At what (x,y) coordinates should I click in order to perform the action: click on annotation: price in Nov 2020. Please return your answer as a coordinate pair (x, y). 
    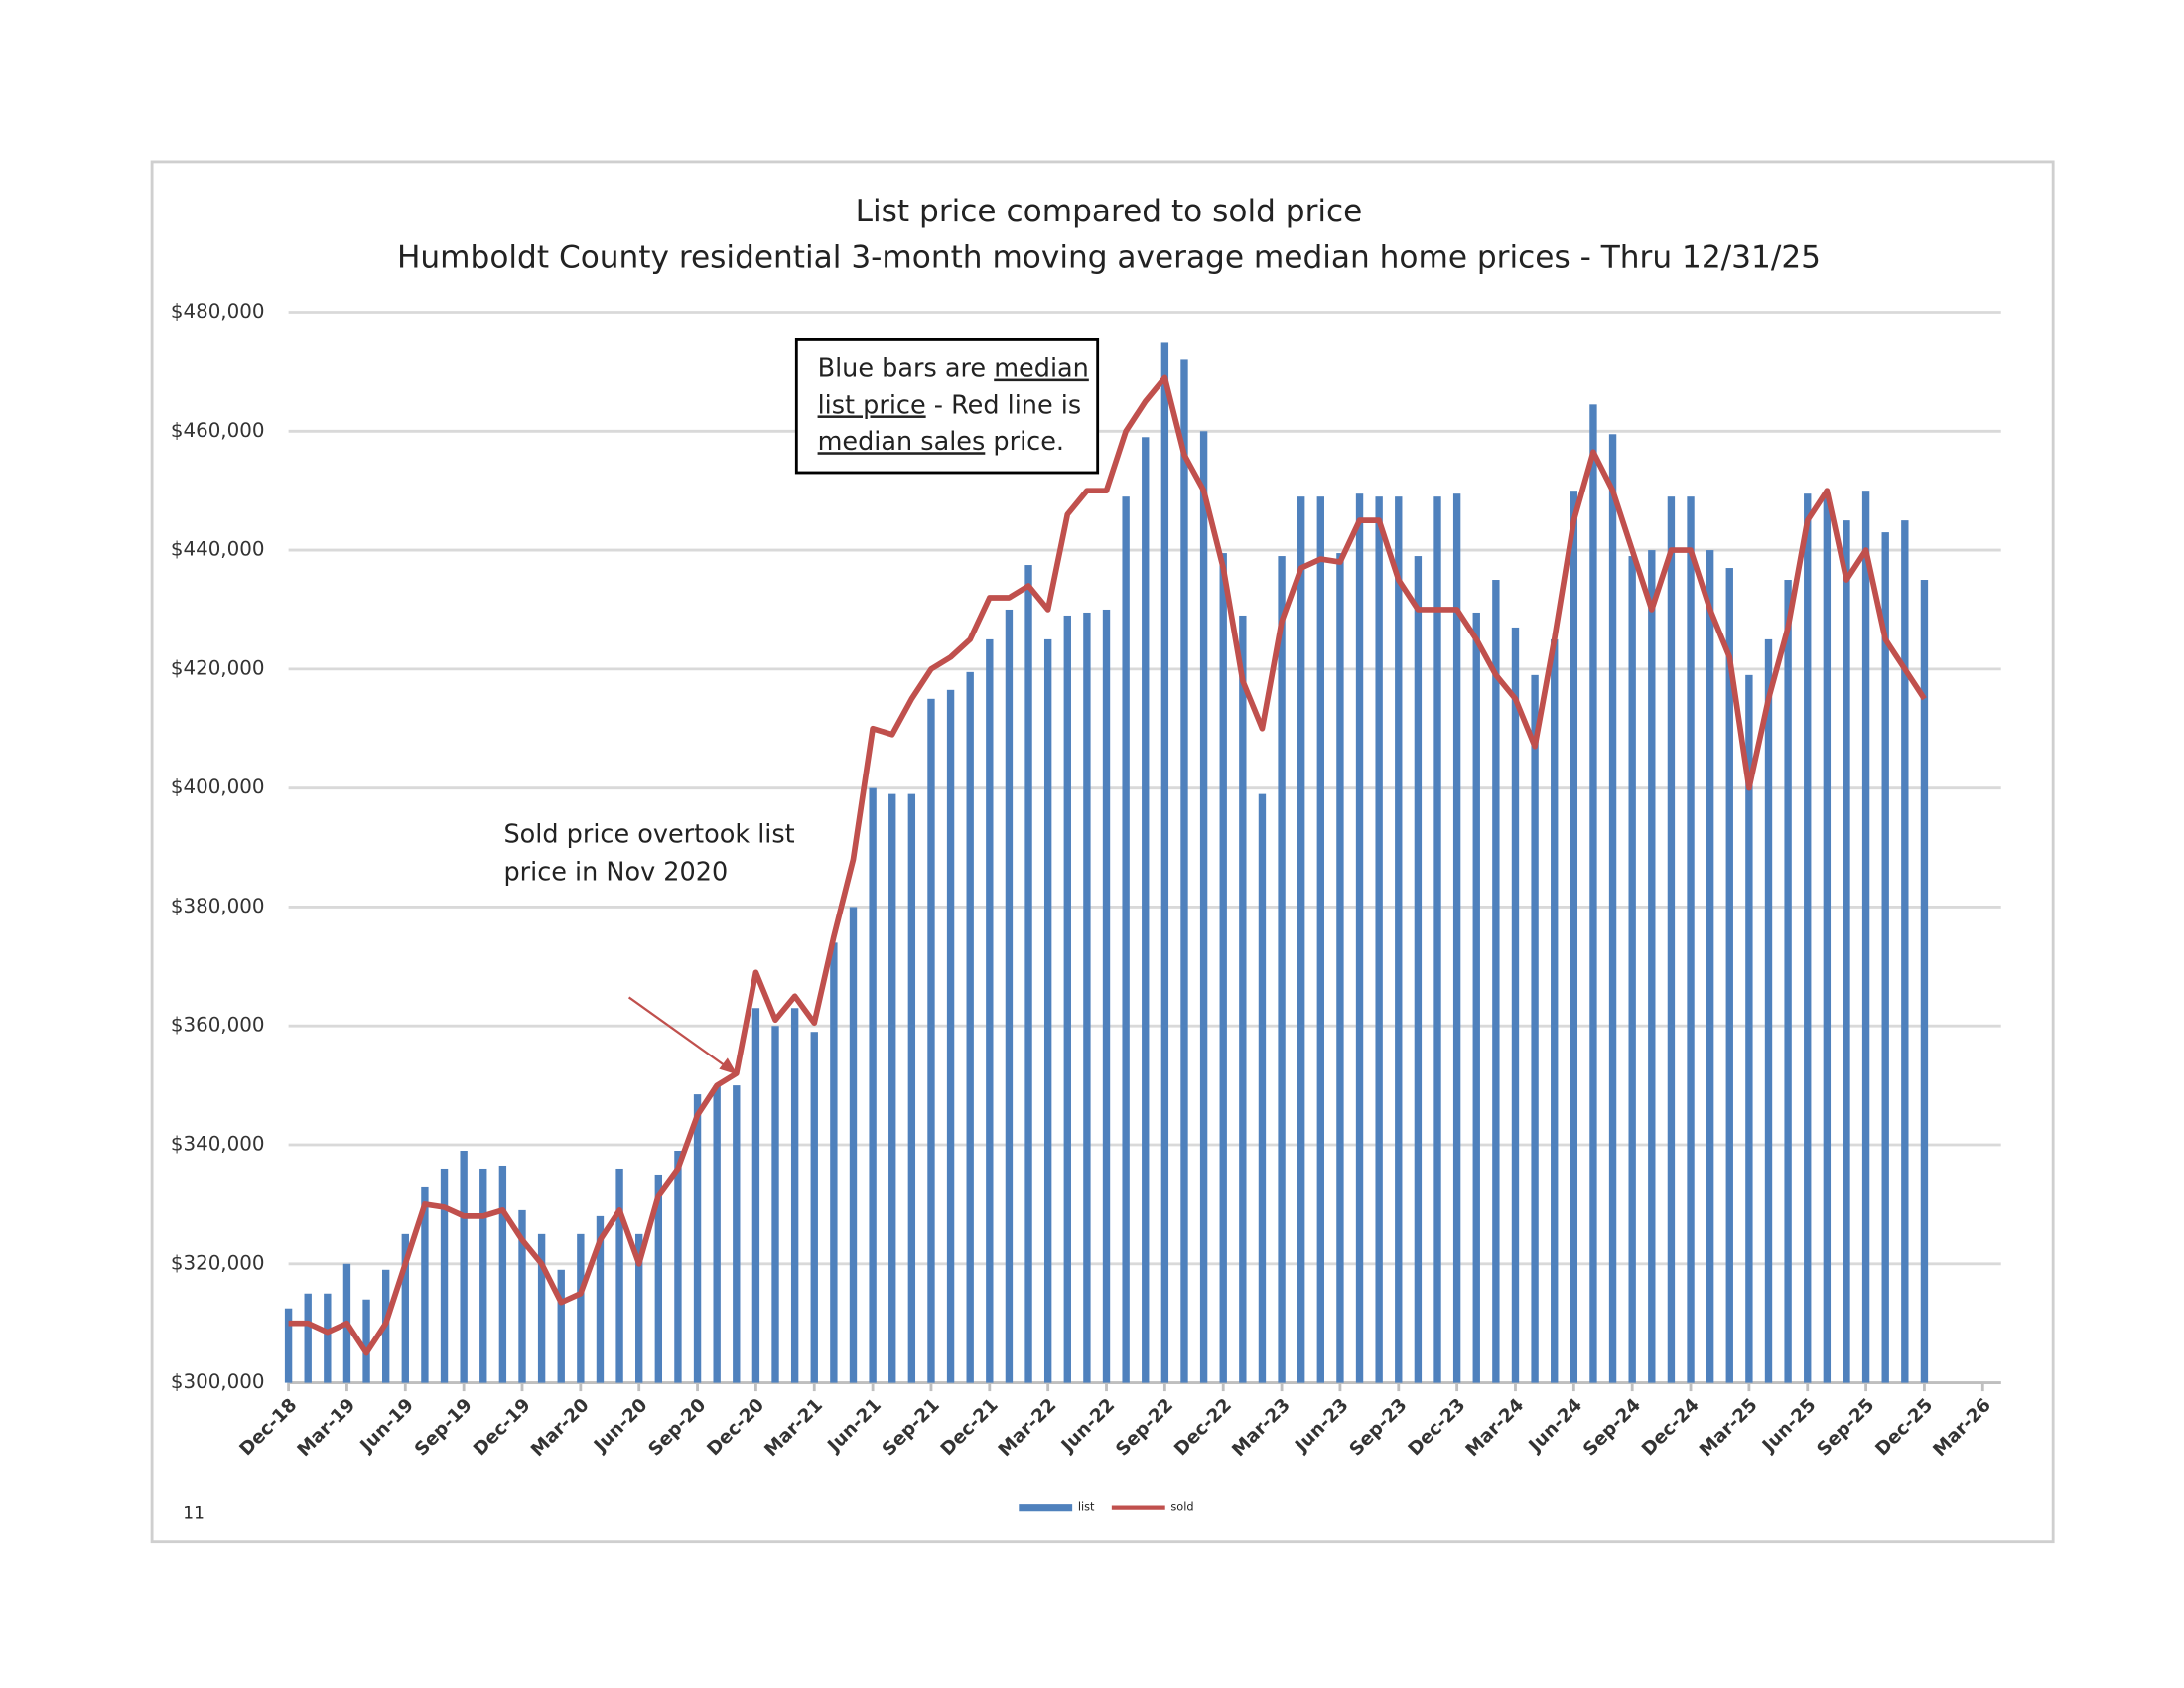
    Looking at the image, I should click on (615, 873).